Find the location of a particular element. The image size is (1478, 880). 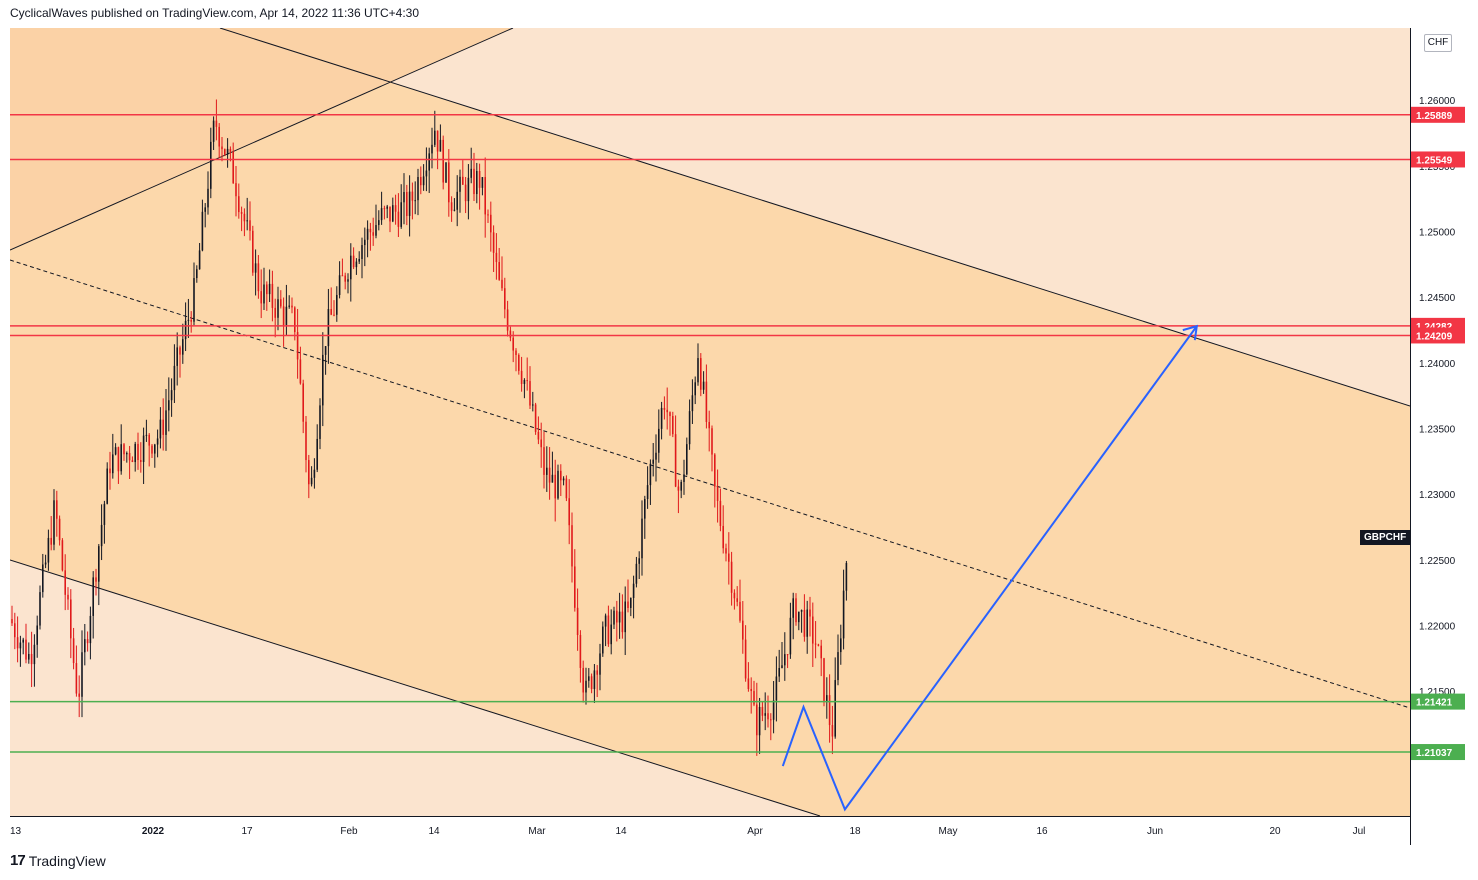

currency-label: CHF is located at coordinates (1438, 43).